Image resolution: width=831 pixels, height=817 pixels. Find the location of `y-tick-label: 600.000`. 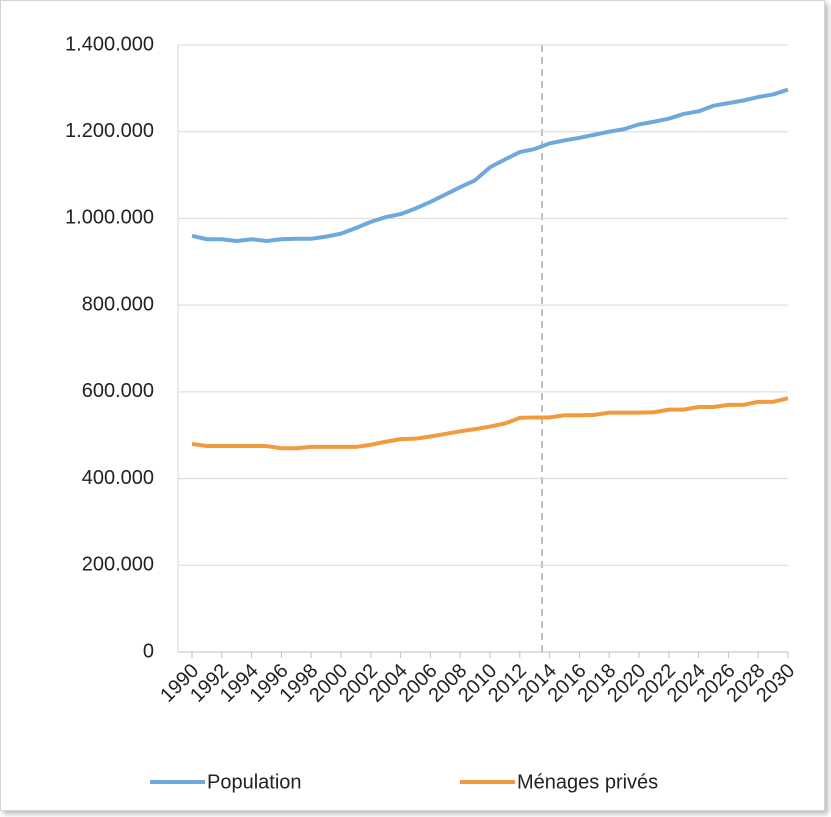

y-tick-label: 600.000 is located at coordinates (118, 391).